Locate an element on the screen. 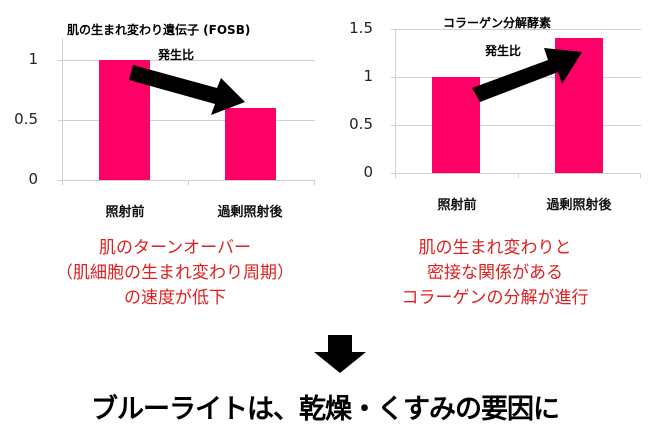 The image size is (650, 444). conclusion-text: ブルーライトは、乾燥・くすみの要因に is located at coordinates (325, 409).